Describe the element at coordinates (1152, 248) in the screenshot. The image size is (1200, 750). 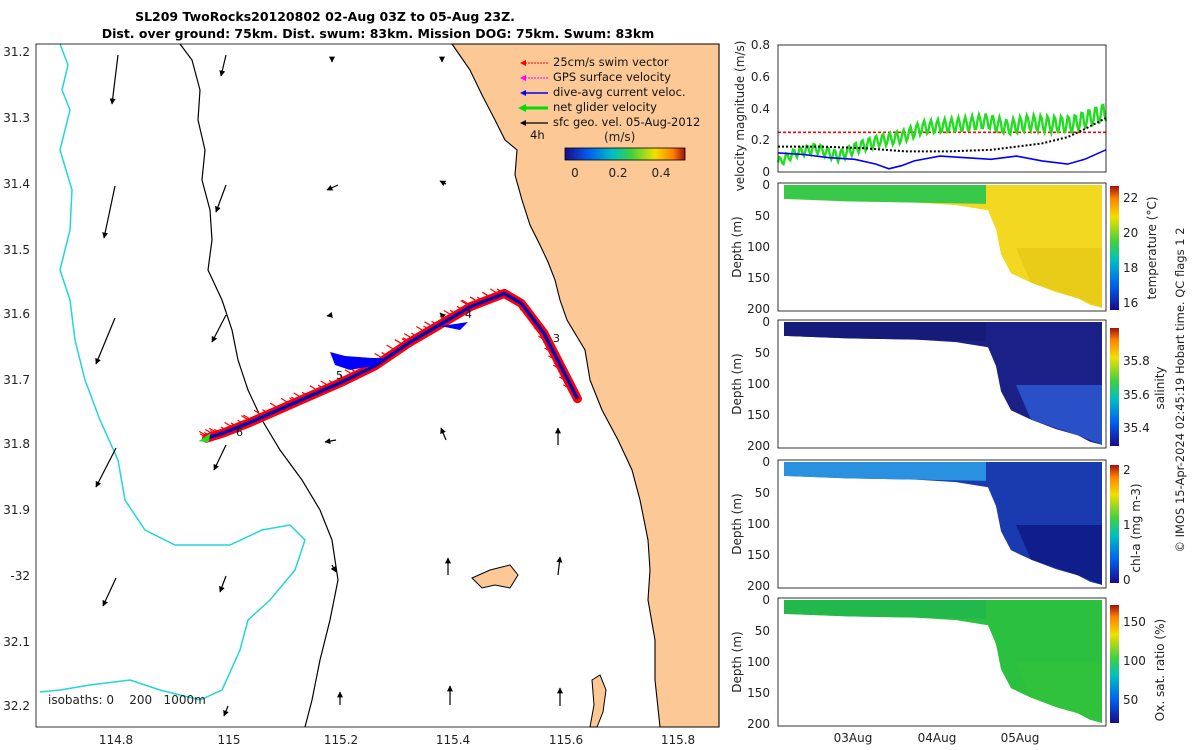
I see `cbar-label-temperature: temperature (°C)` at that location.